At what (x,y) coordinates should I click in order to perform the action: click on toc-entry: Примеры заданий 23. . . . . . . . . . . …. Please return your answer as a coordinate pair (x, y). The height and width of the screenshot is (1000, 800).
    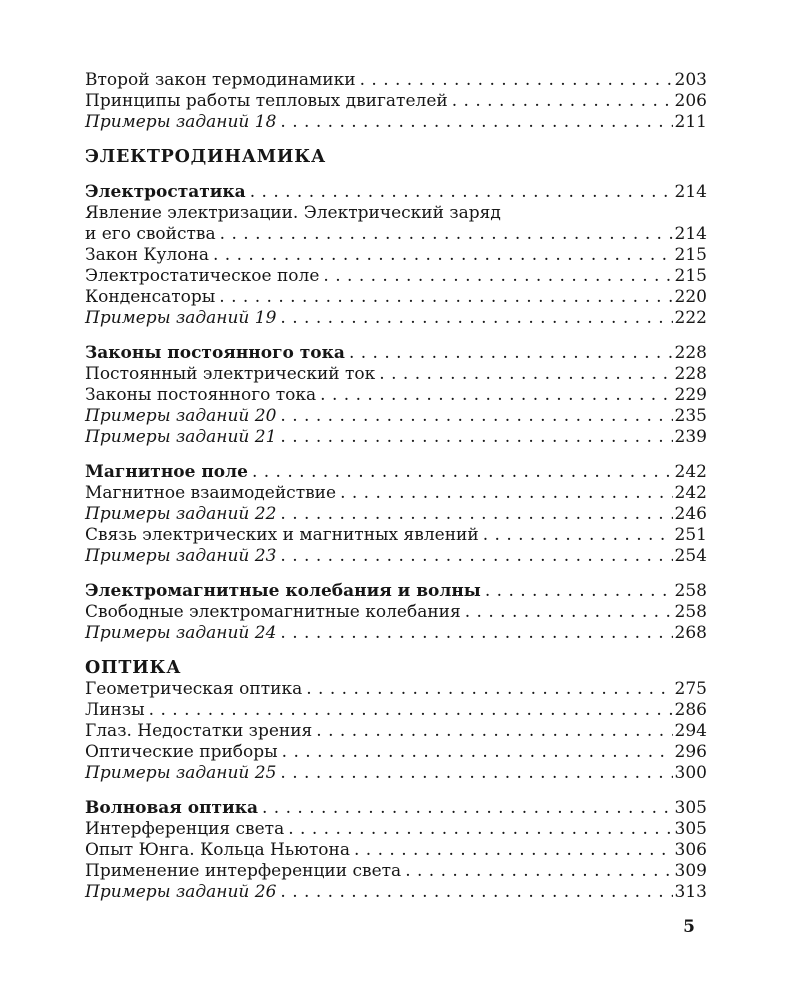
    Looking at the image, I should click on (396, 556).